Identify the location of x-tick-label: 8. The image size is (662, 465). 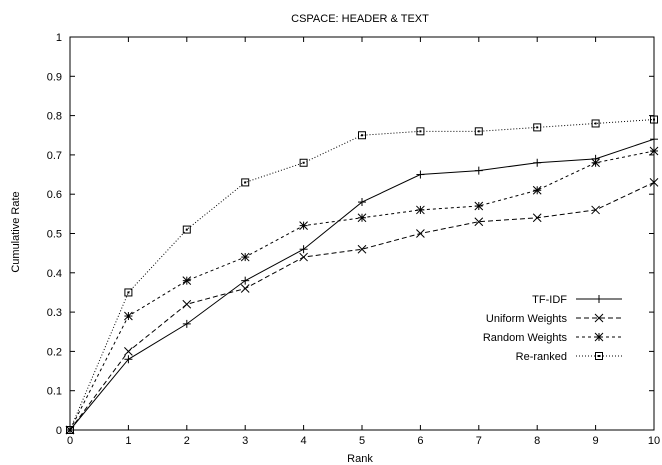
(537, 441).